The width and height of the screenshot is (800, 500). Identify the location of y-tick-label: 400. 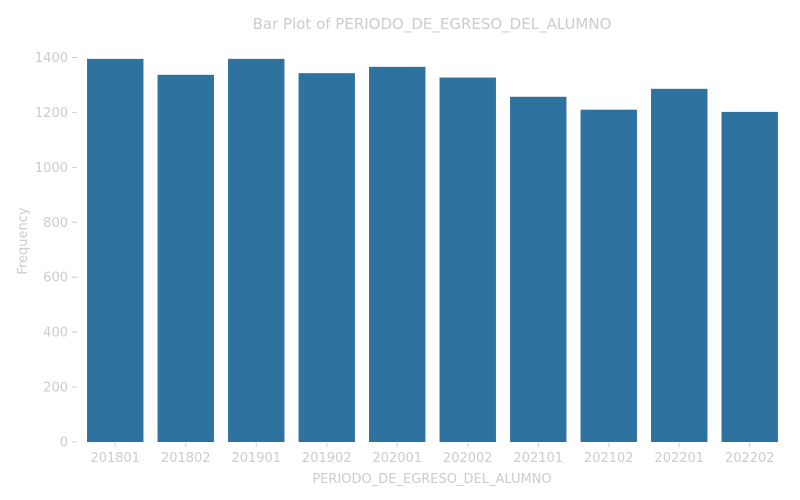
(55, 333).